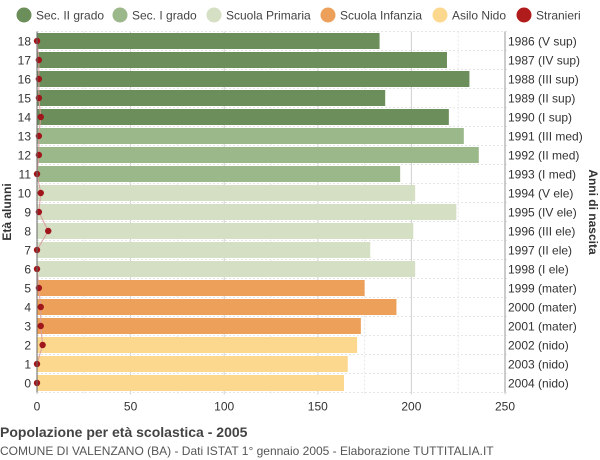  Describe the element at coordinates (541, 232) in the screenshot. I see `y-tick-label-birth-8: 1996 (III ele)` at that location.